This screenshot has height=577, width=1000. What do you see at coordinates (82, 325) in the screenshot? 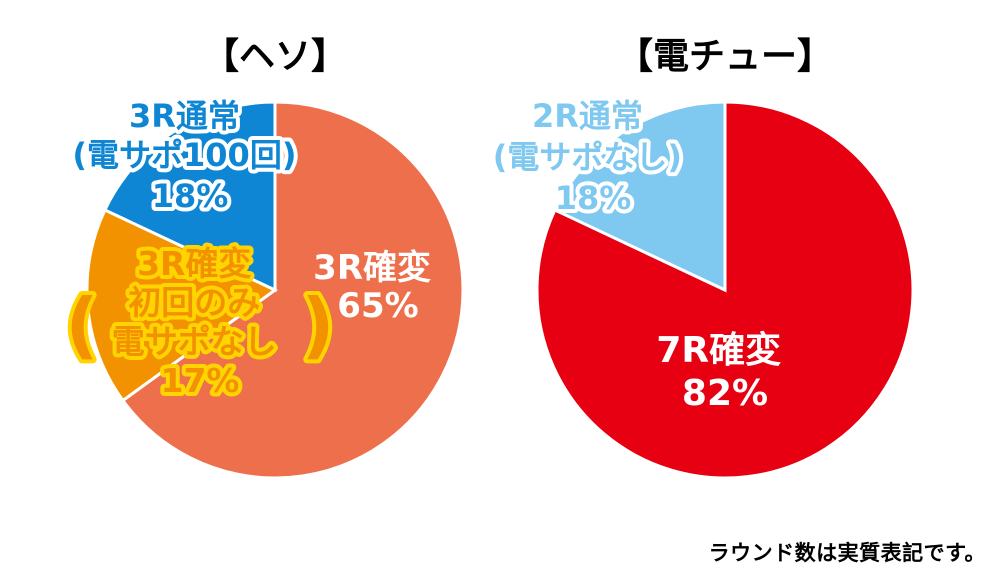
I see `bracket-left-heso: (` at bounding box center [82, 325].